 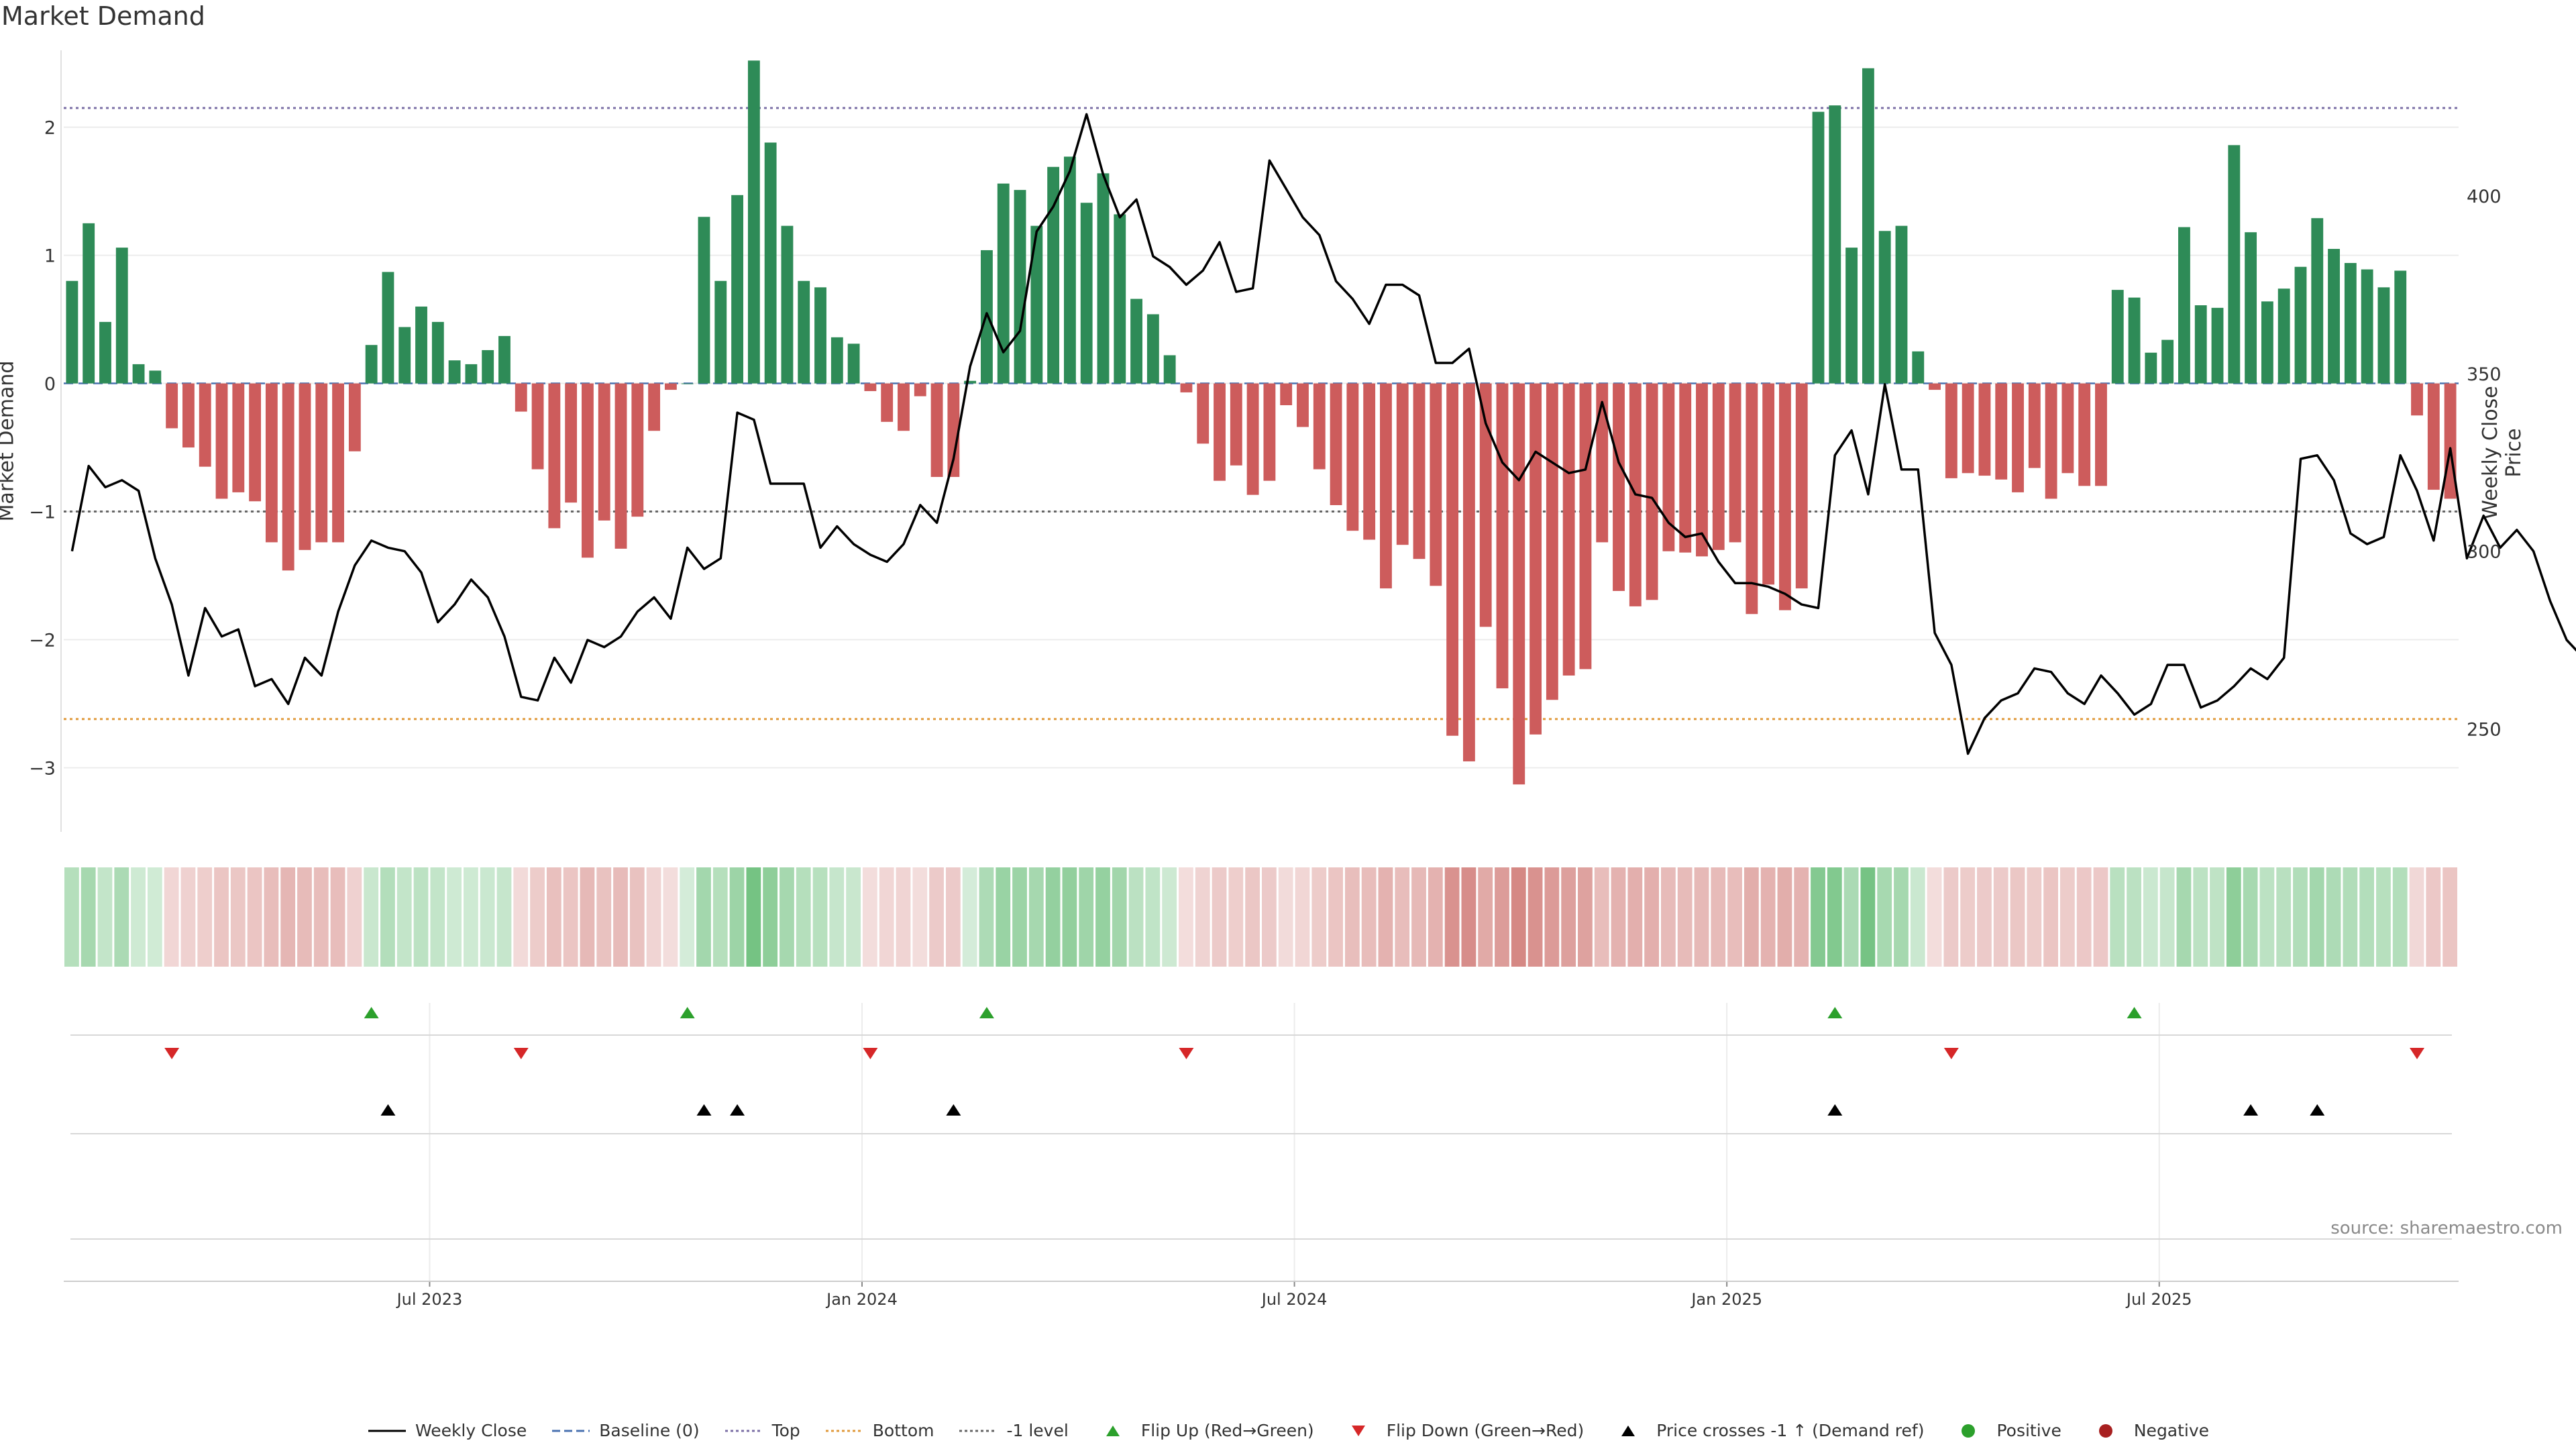 What do you see at coordinates (625, 1430) in the screenshot?
I see `legend-item: Baseline (0)` at bounding box center [625, 1430].